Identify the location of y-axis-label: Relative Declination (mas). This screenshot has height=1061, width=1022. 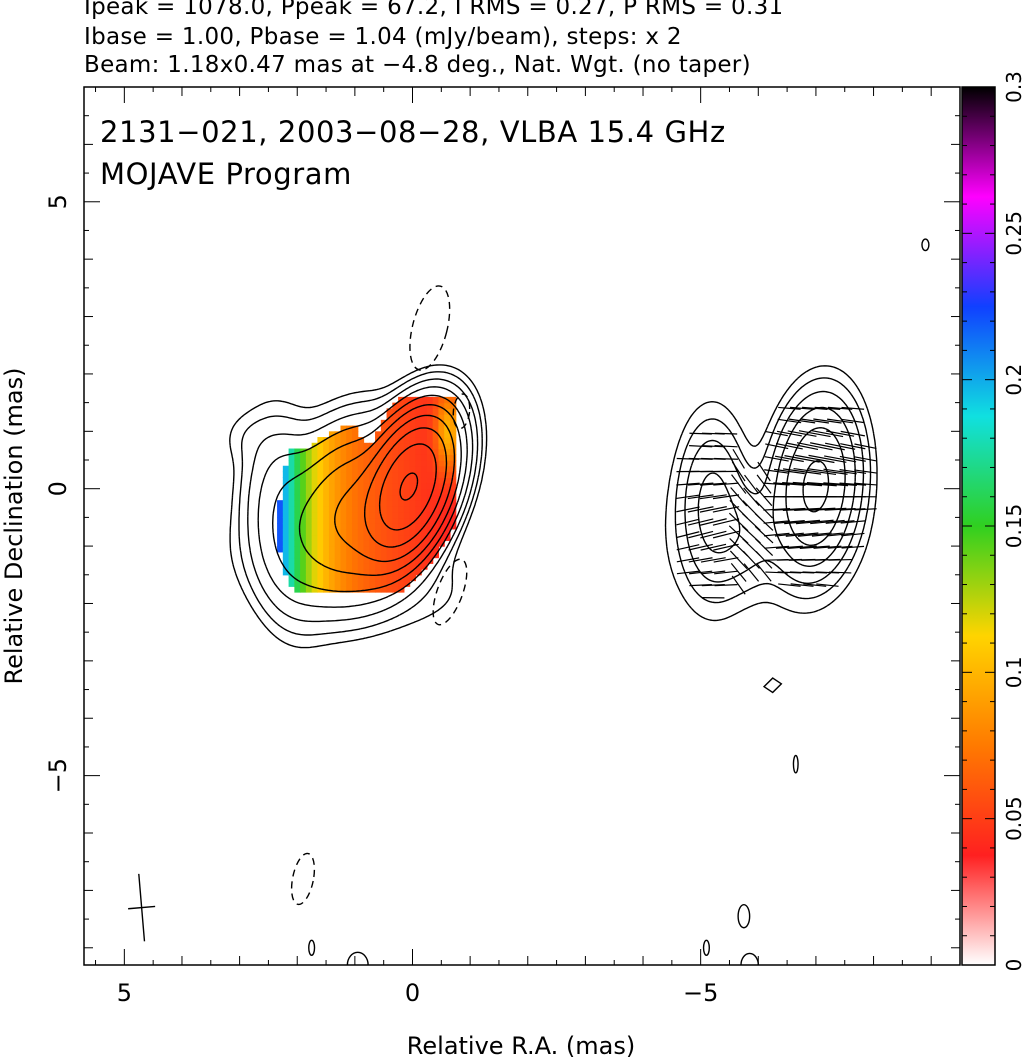
(14, 525).